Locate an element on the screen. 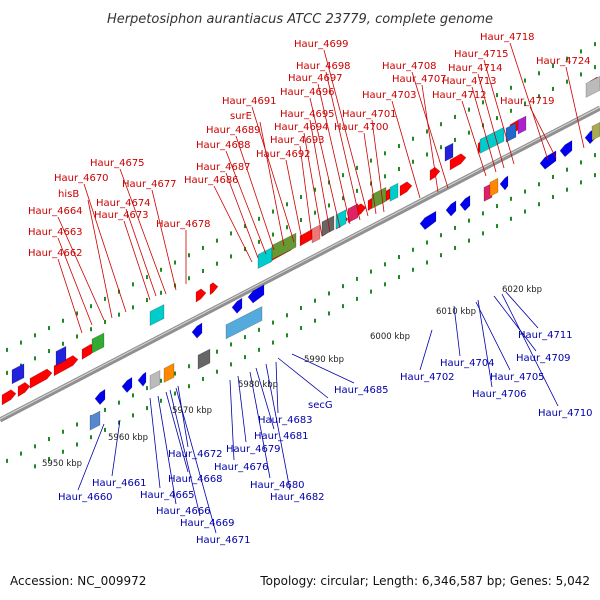 The width and height of the screenshot is (600, 600). reverse-gene-label: Haur_4710 is located at coordinates (565, 413).